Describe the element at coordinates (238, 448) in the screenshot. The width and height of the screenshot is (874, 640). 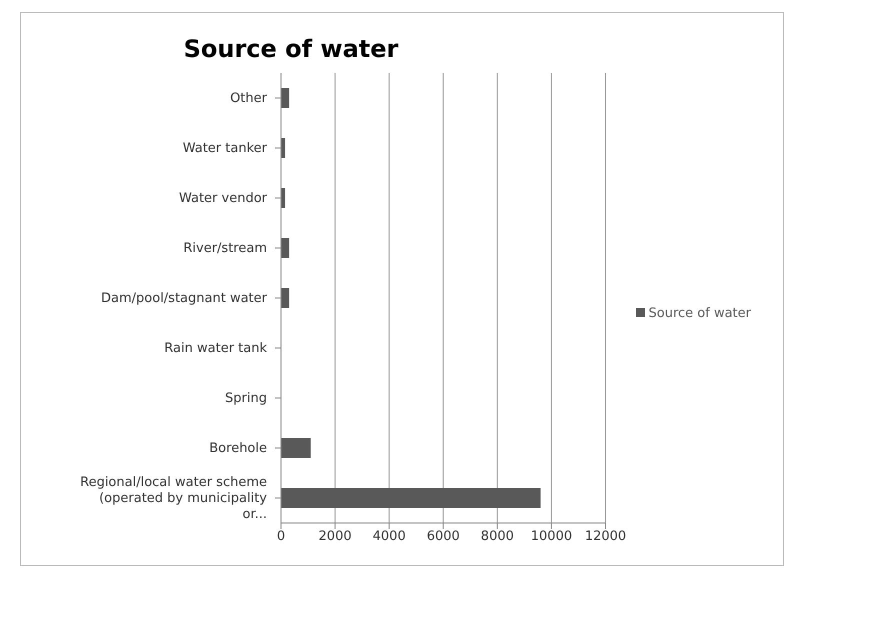
I see `y-tick-label: Borehole` at that location.